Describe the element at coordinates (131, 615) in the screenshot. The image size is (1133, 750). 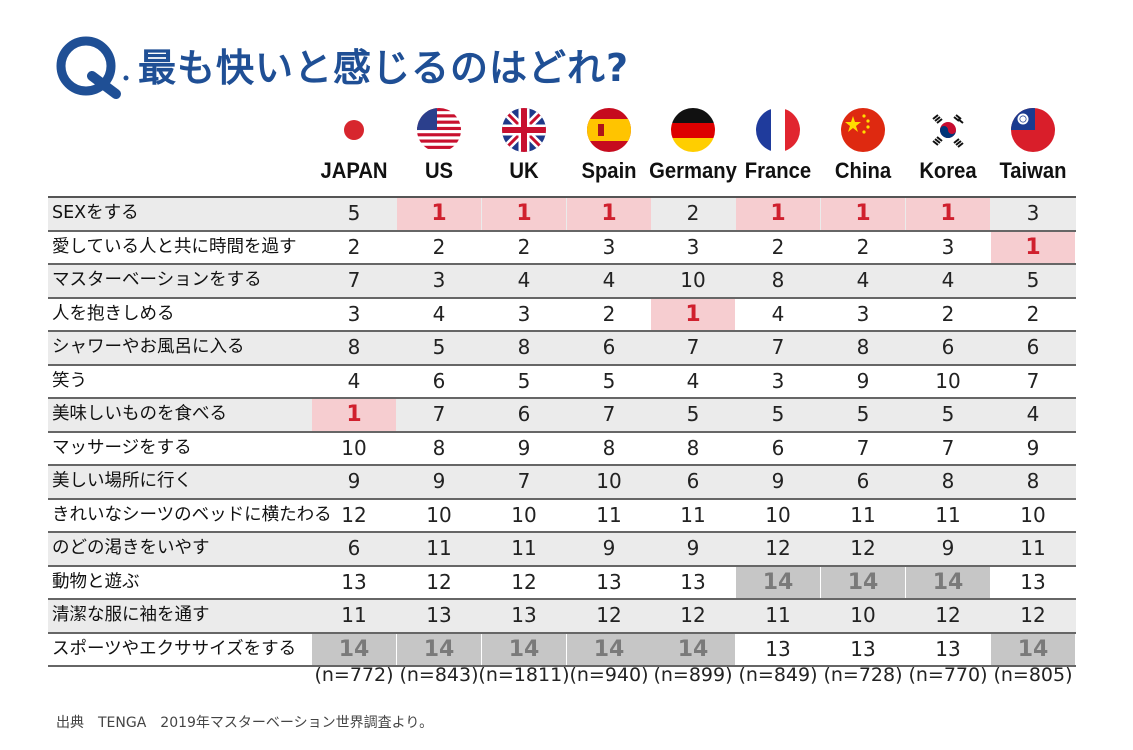
I see `row-label: 清潔な服に袖を通す` at that location.